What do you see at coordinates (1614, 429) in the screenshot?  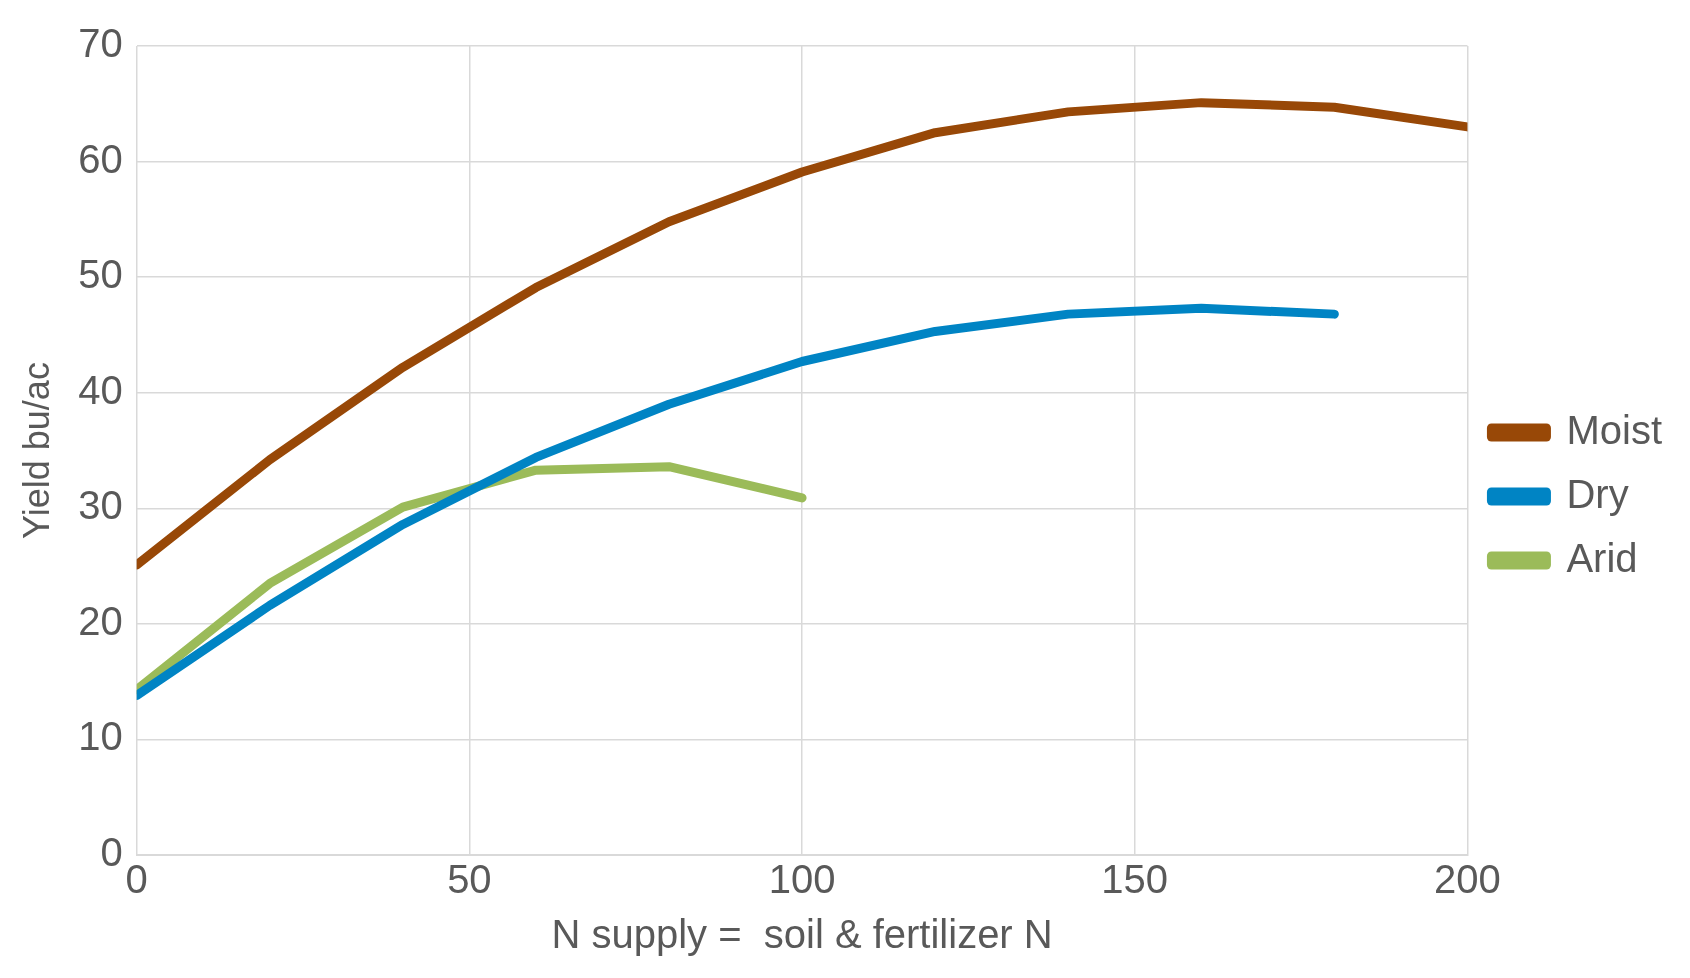 I see `legend-label: Moist` at bounding box center [1614, 429].